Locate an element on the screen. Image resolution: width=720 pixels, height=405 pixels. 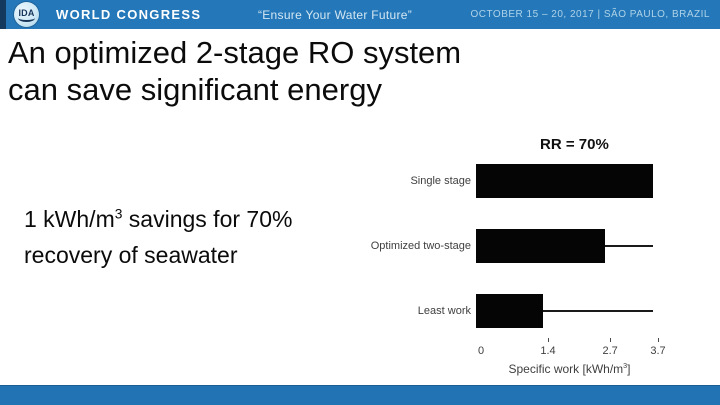
body-line1-prefix: 1 kWh/m is located at coordinates (69, 219).